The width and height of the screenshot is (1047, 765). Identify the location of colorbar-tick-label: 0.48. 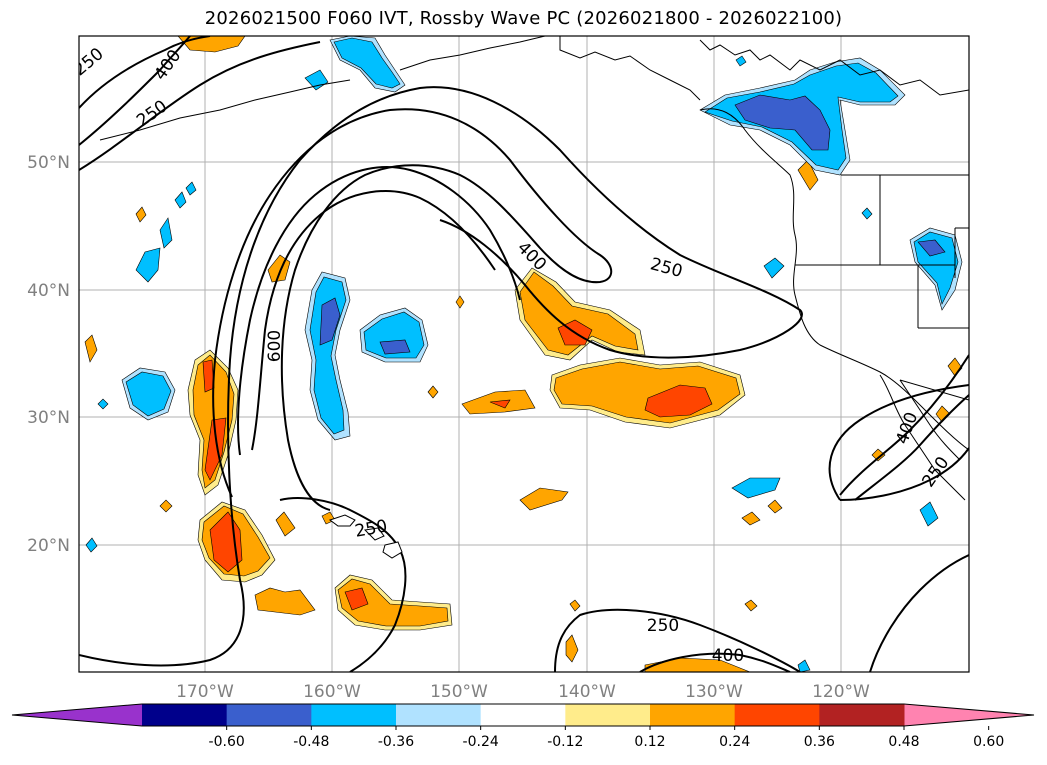
(903, 742).